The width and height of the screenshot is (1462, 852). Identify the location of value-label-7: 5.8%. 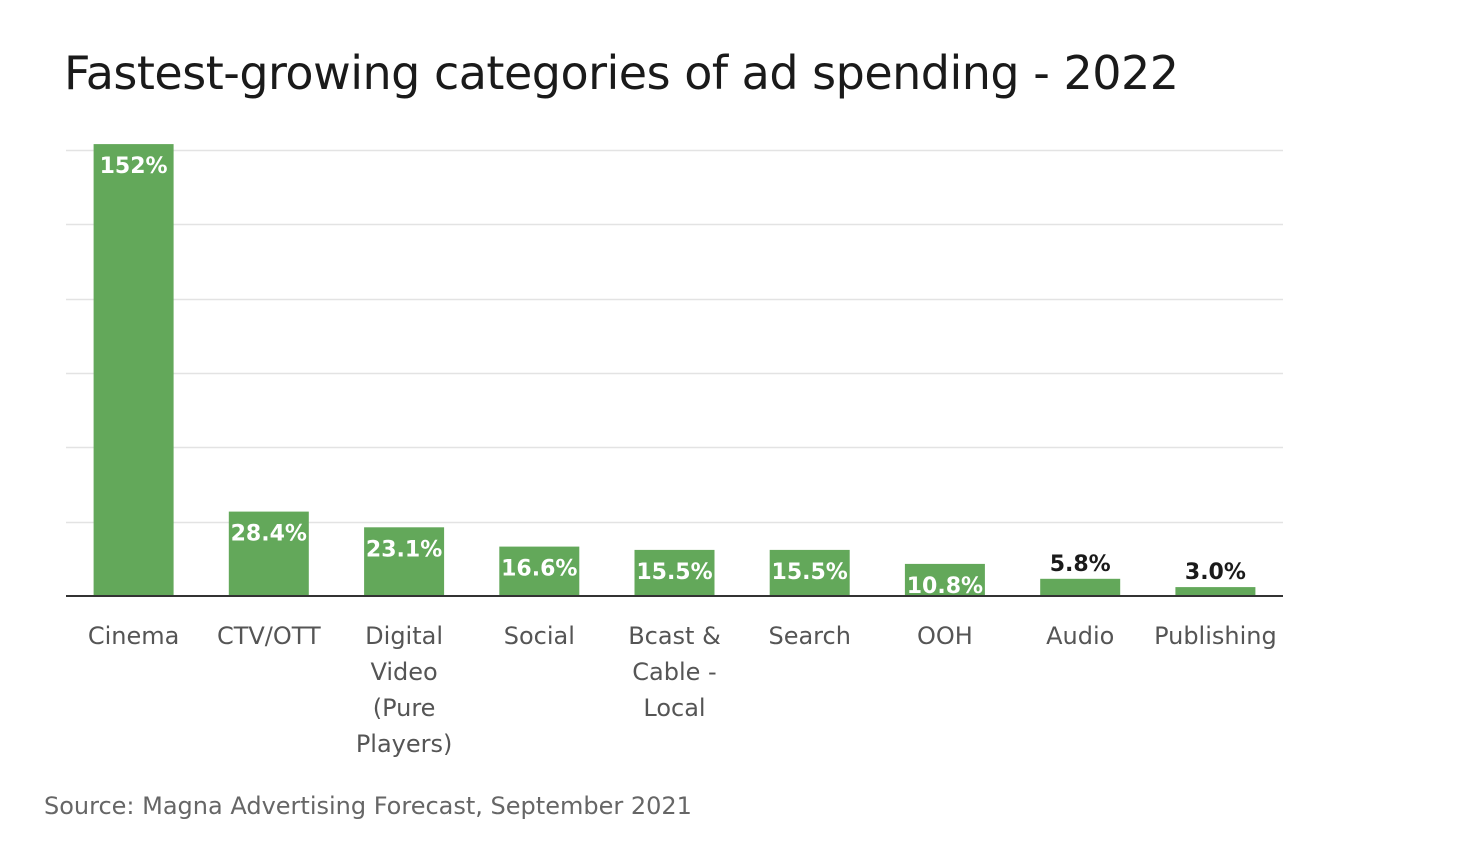
(1080, 564).